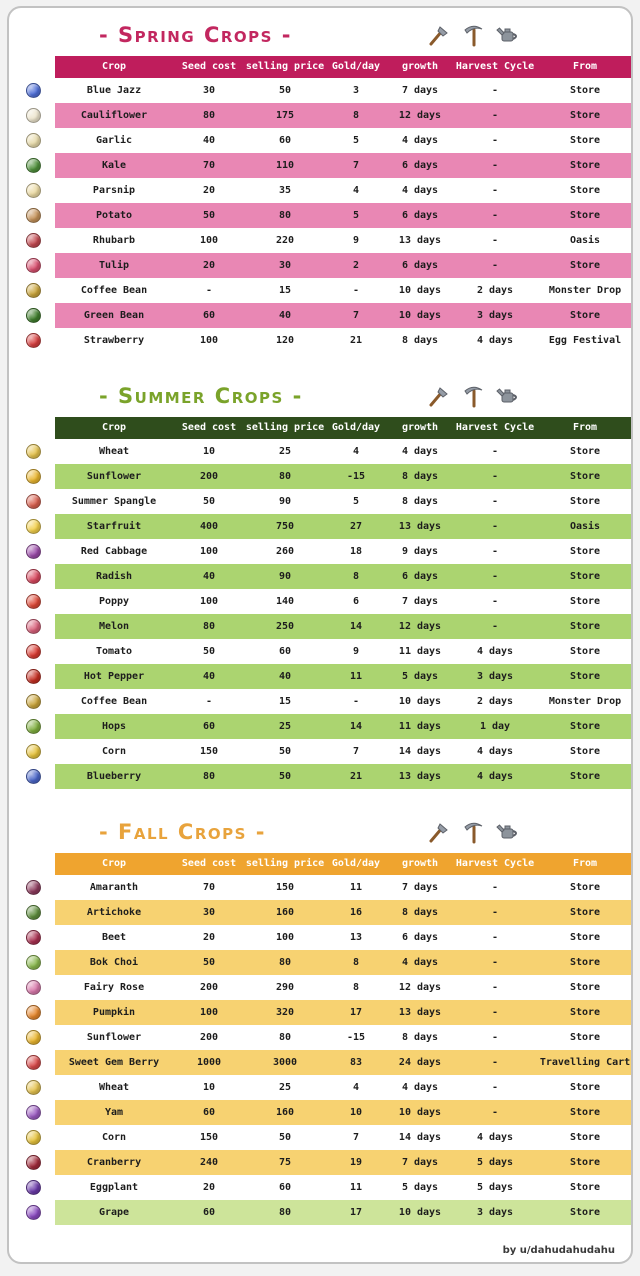 The image size is (640, 1276). Describe the element at coordinates (356, 651) in the screenshot. I see `gold-per-day-cell: 9` at that location.